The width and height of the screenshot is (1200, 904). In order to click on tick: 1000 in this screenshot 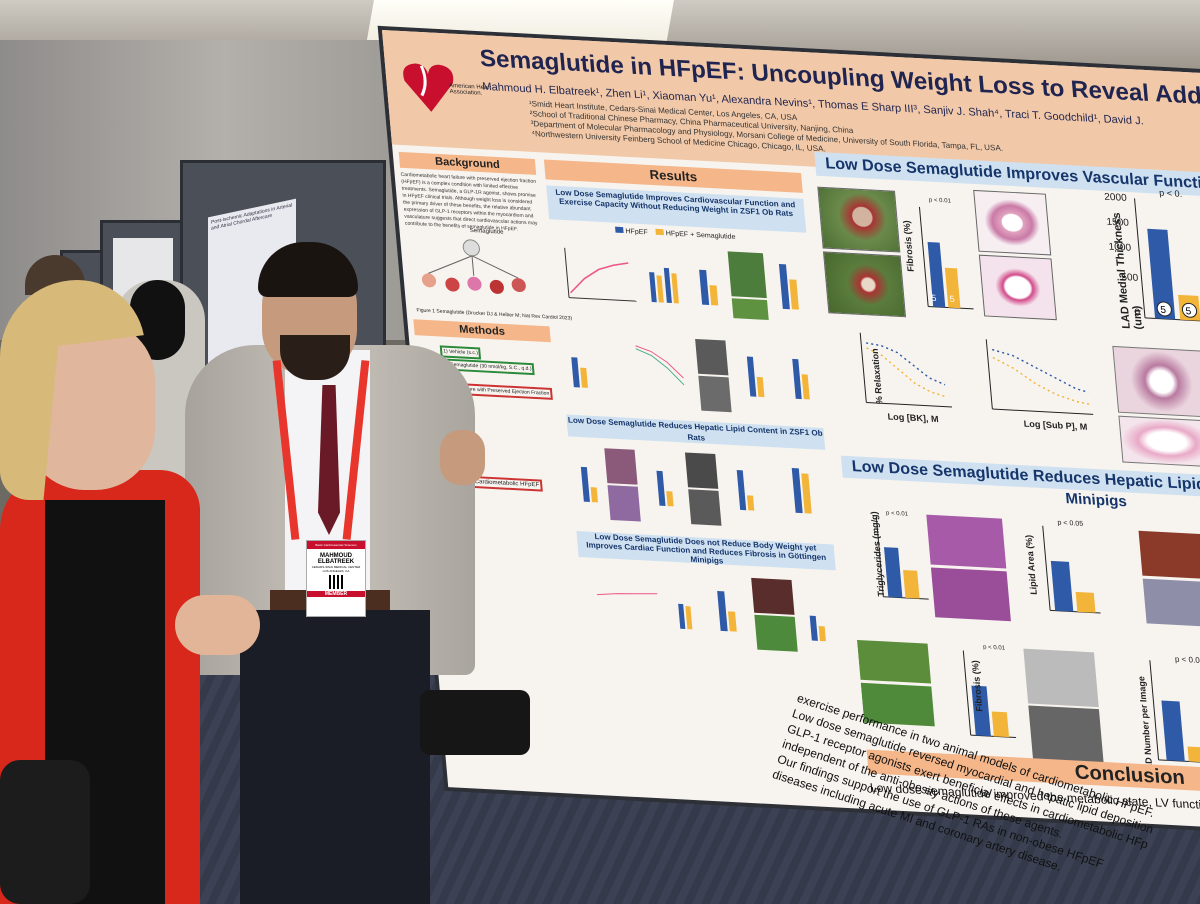, I will do `click(1120, 247)`.